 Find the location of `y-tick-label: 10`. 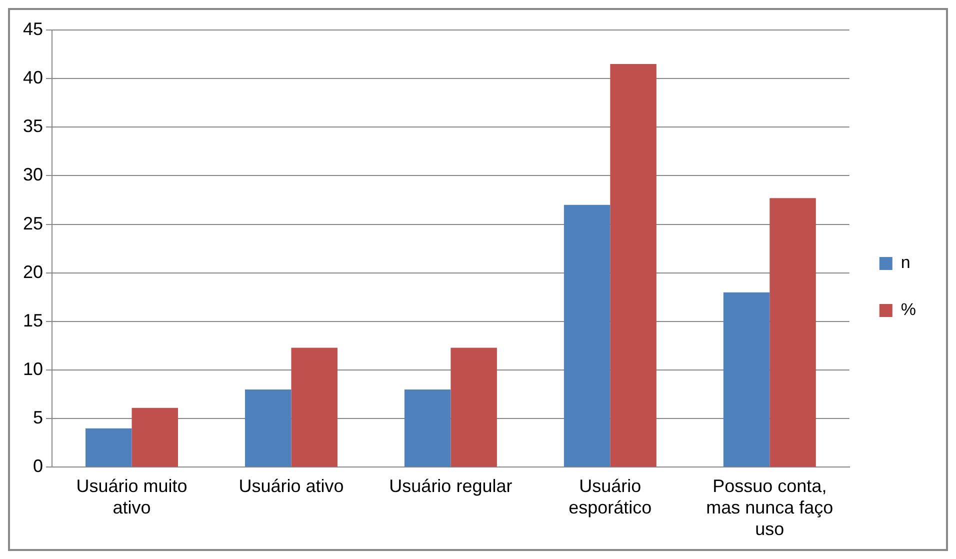

y-tick-label: 10 is located at coordinates (33, 369).